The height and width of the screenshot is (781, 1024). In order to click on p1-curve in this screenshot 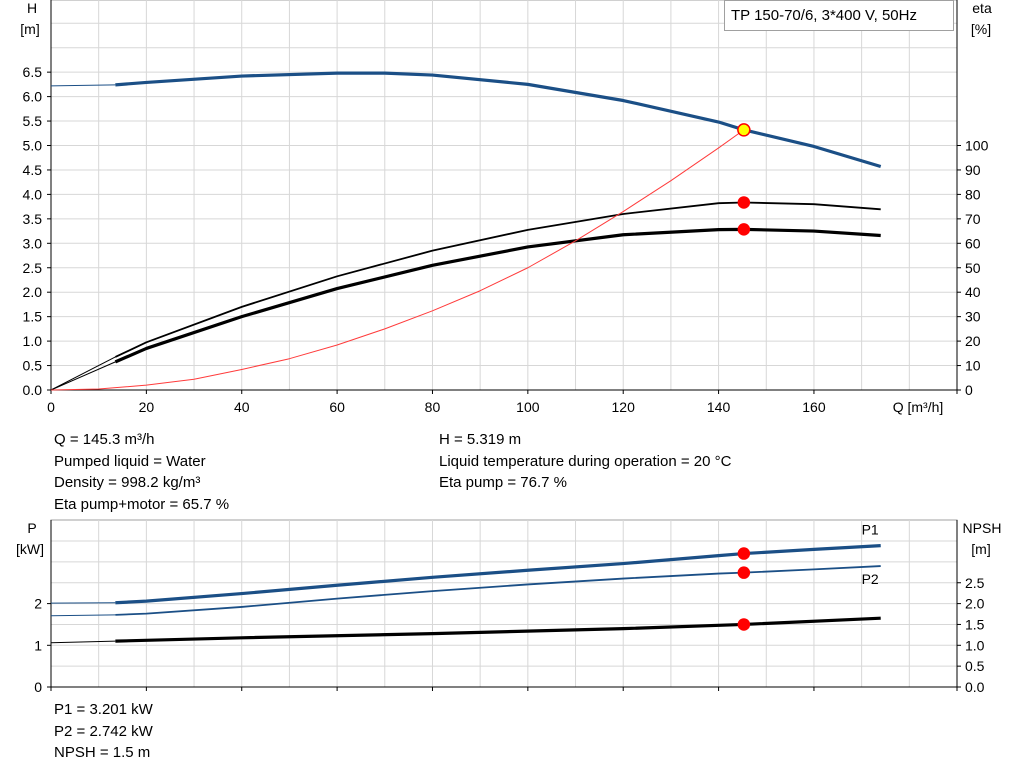, I will do `click(498, 574)`.